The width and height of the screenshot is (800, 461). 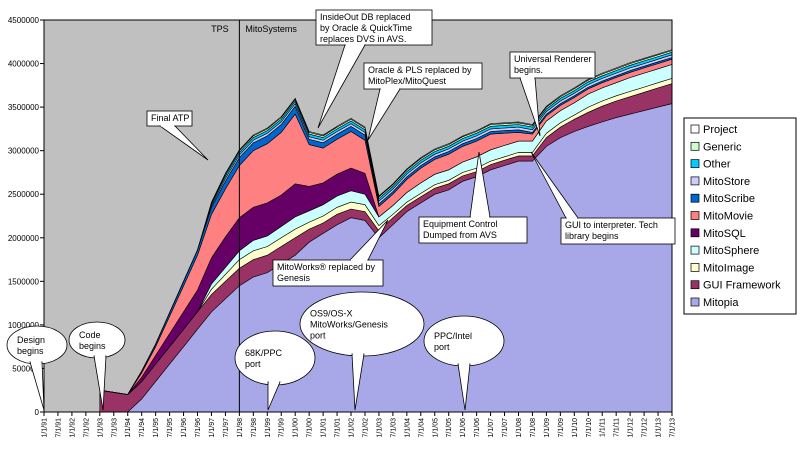 I want to click on annotation-line: Final ATP, so click(x=170, y=118).